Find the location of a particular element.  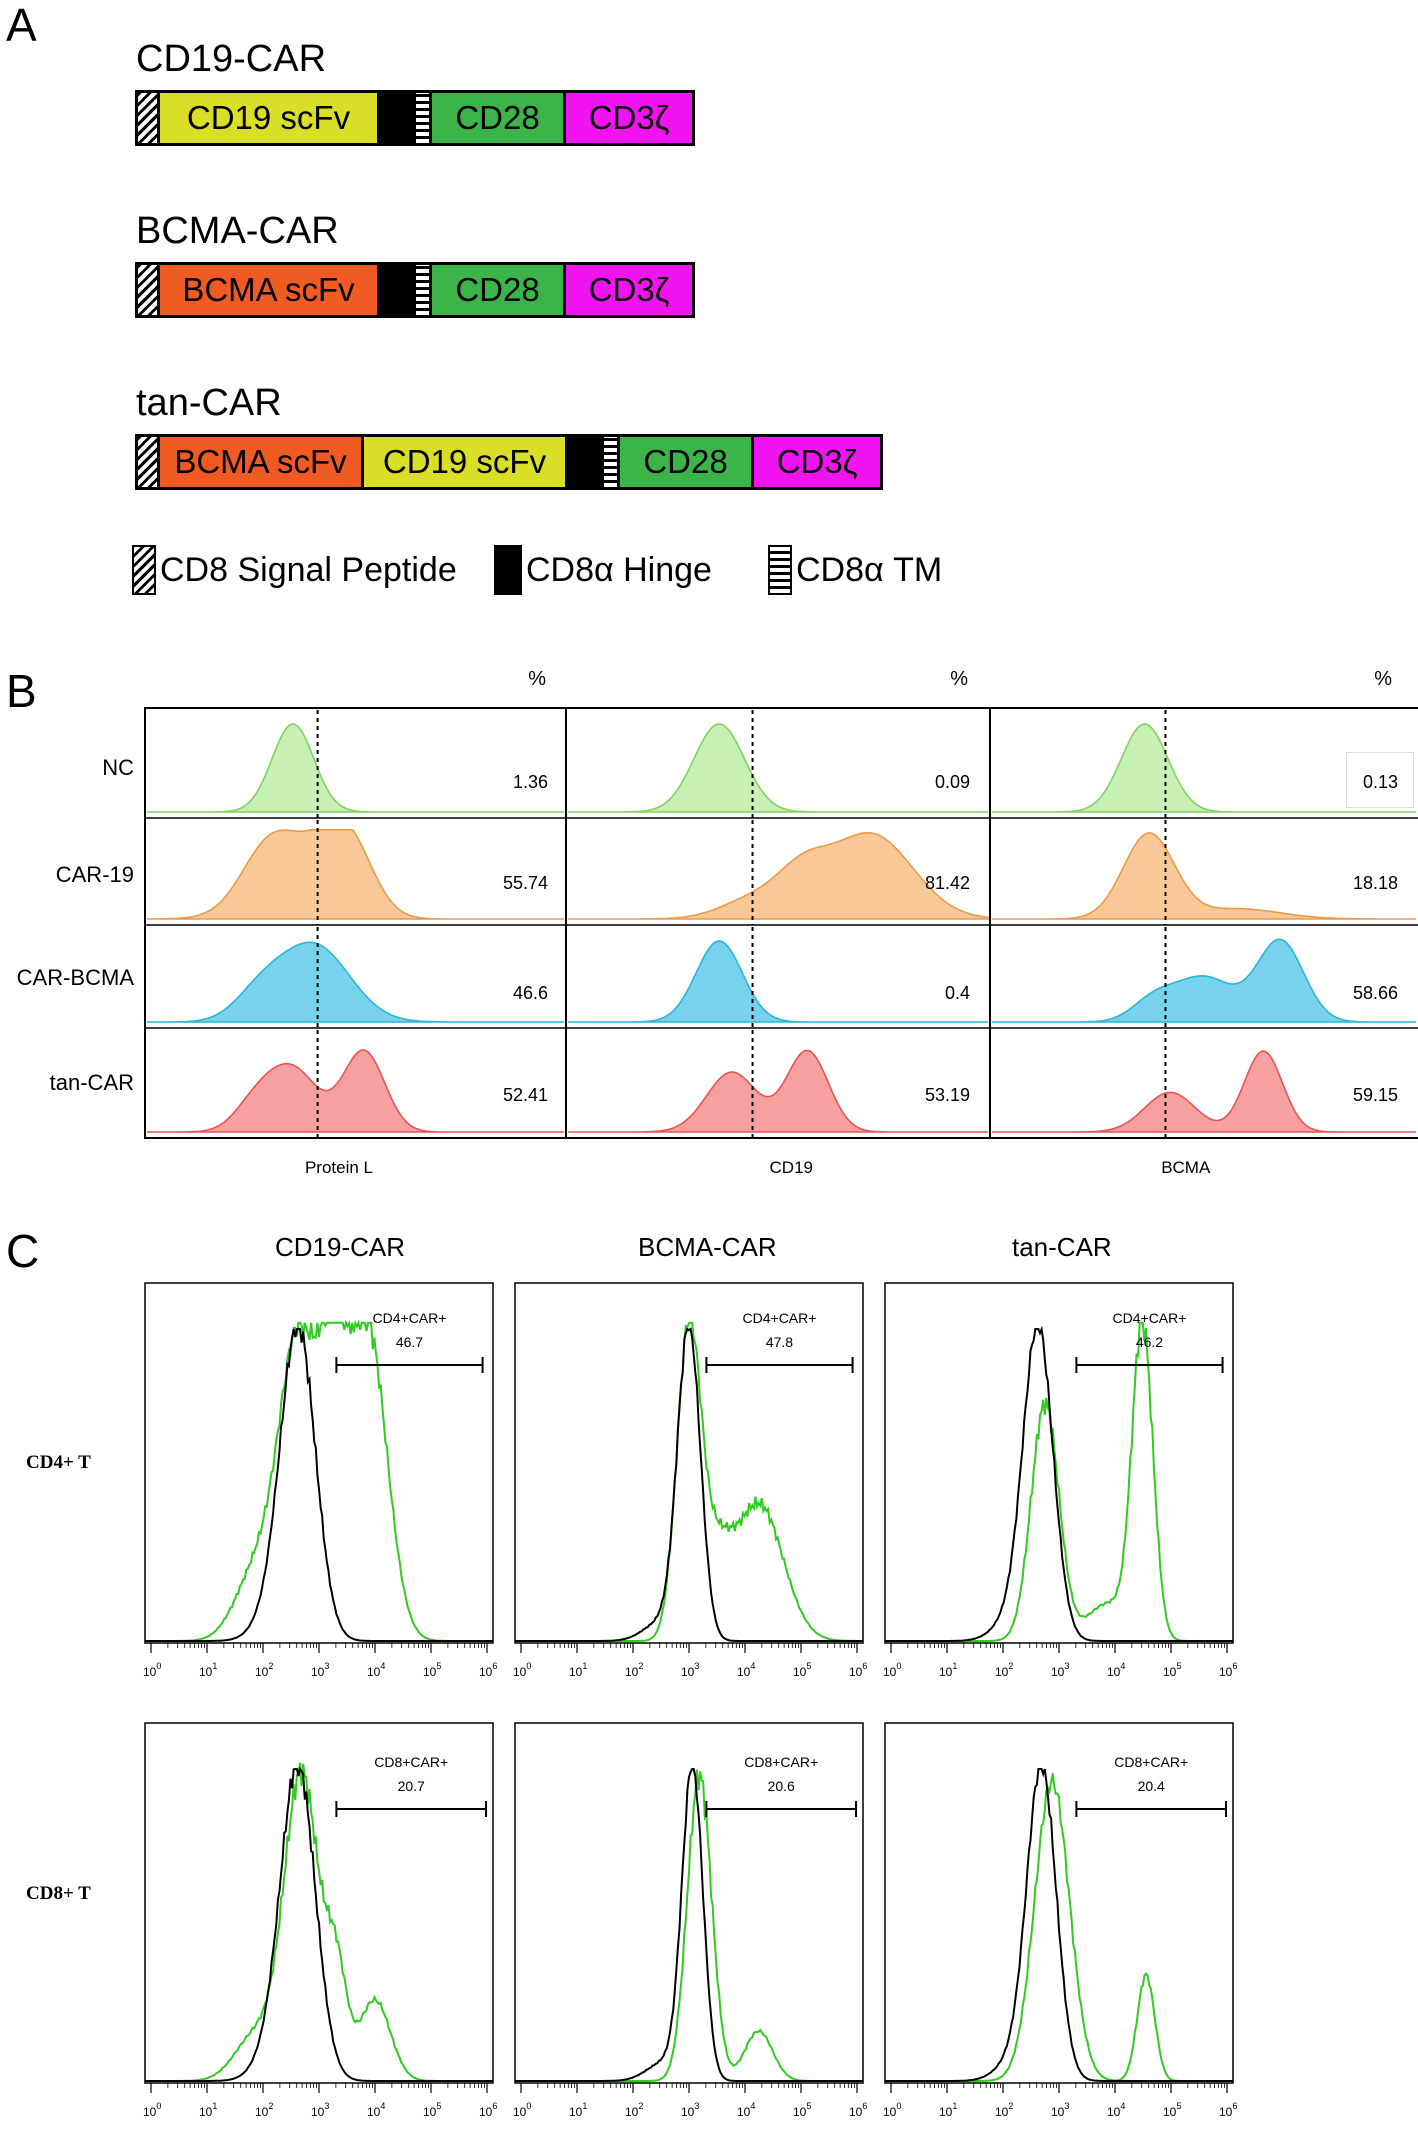

sample-label: tan-CAR is located at coordinates (91, 1082).